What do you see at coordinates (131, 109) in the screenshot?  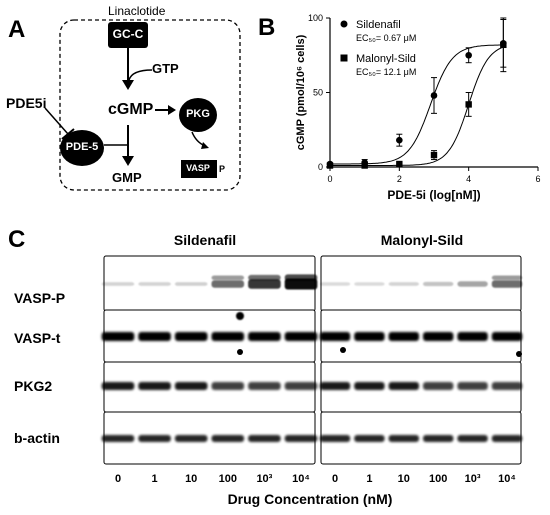 I see `cgmp-label: cGMP` at bounding box center [131, 109].